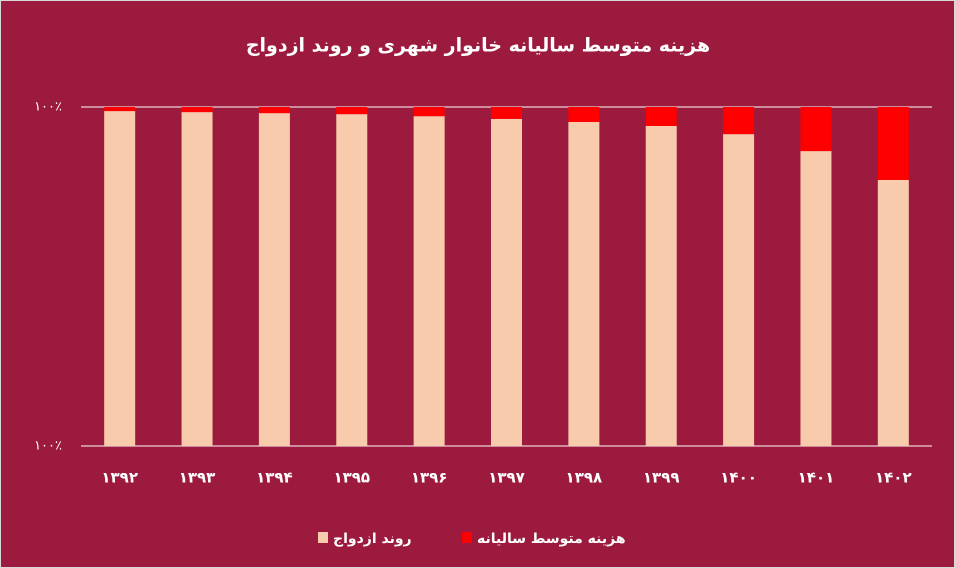  Describe the element at coordinates (429, 478) in the screenshot. I see `x-tick-label: ۱۳۹۶` at that location.